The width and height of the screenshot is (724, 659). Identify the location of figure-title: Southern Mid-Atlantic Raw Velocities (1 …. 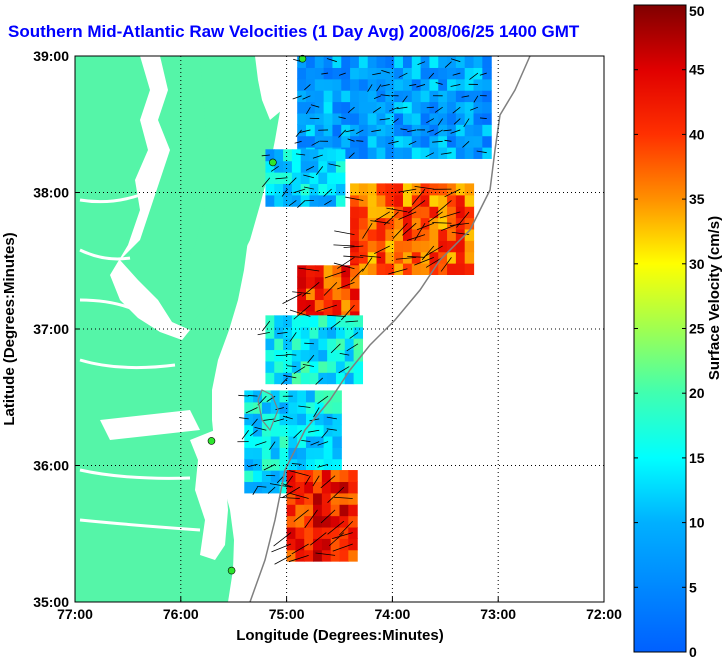
(294, 31).